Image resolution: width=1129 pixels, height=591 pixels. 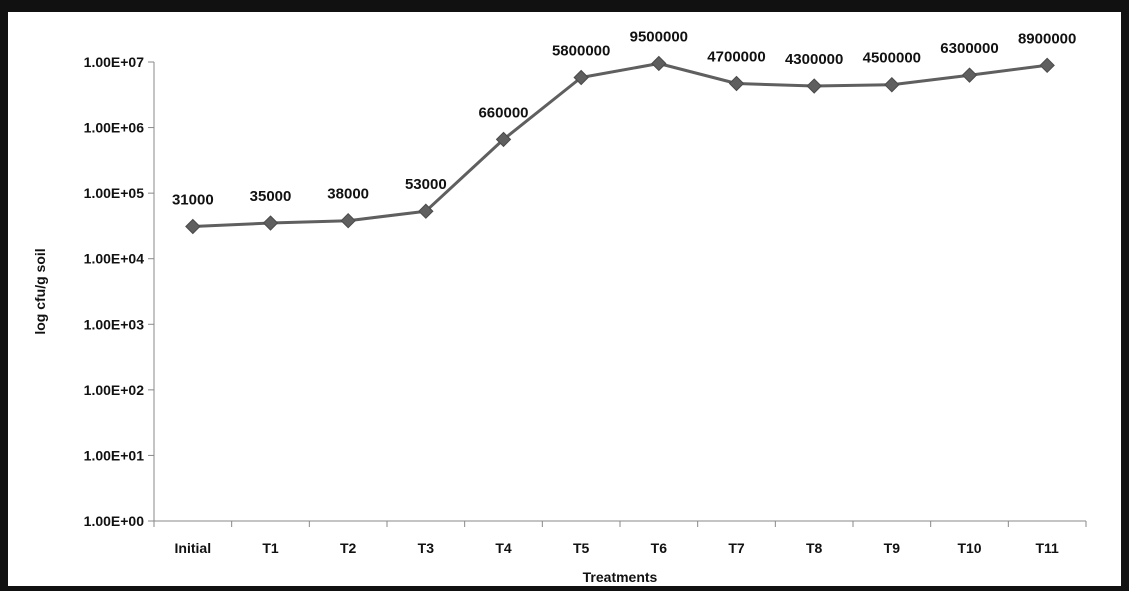 I want to click on x-tick-label: T2, so click(x=348, y=548).